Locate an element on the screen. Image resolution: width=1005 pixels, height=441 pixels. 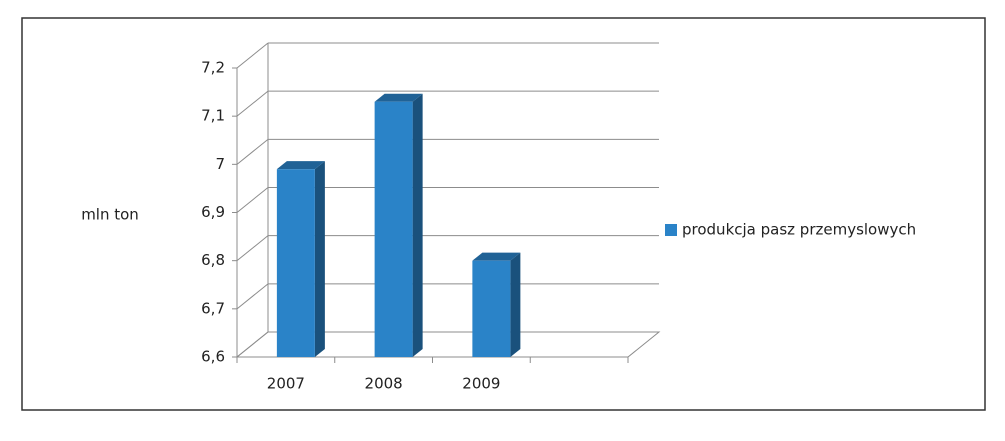
y-tick-label: 6,8 is located at coordinates (213, 260).